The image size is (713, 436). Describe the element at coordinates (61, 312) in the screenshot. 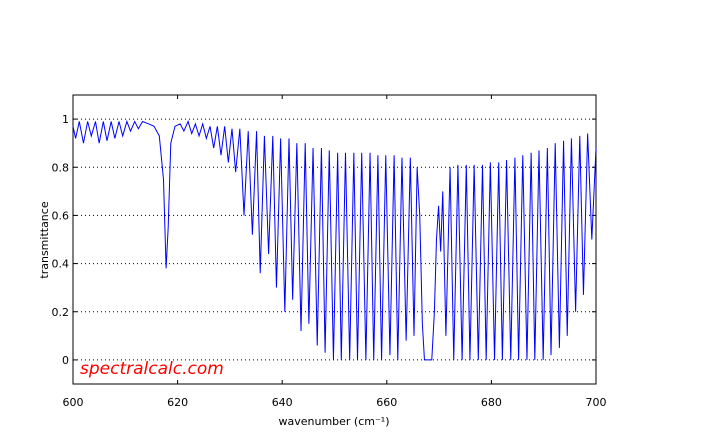

I see `y-tick-label: 0.2` at that location.